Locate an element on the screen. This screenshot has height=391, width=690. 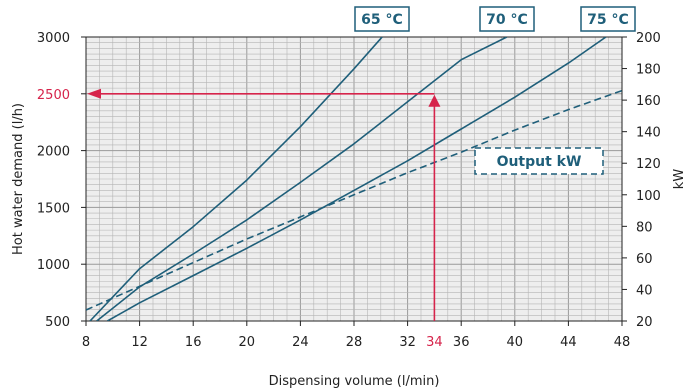
y-tick-label: 3000 is located at coordinates (53, 38).